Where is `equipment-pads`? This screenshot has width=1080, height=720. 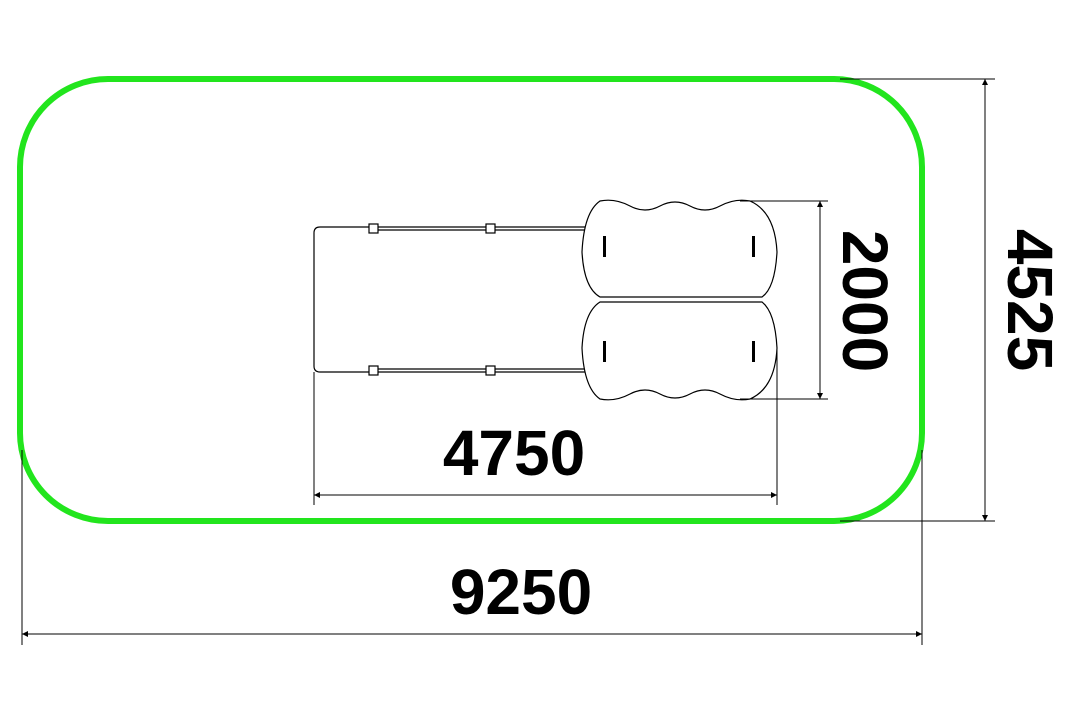
equipment-pads is located at coordinates (679, 300).